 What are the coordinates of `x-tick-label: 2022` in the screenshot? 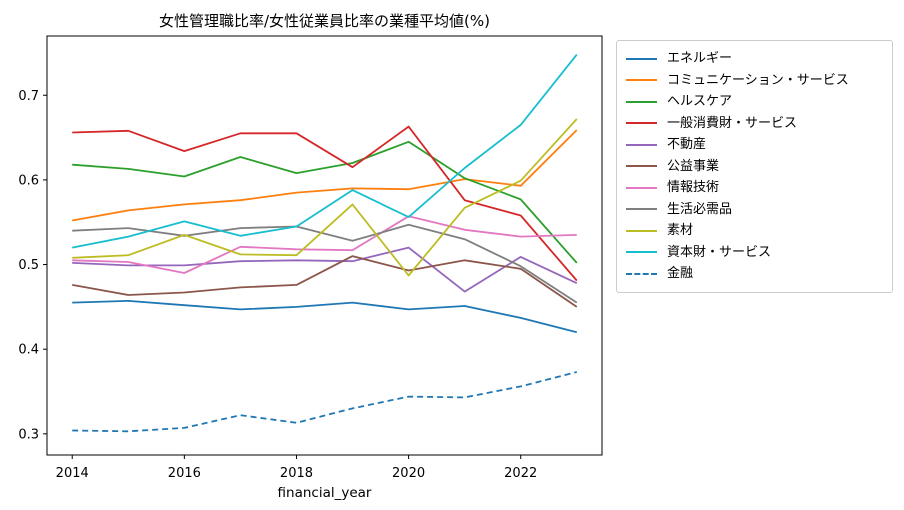 It's located at (520, 473).